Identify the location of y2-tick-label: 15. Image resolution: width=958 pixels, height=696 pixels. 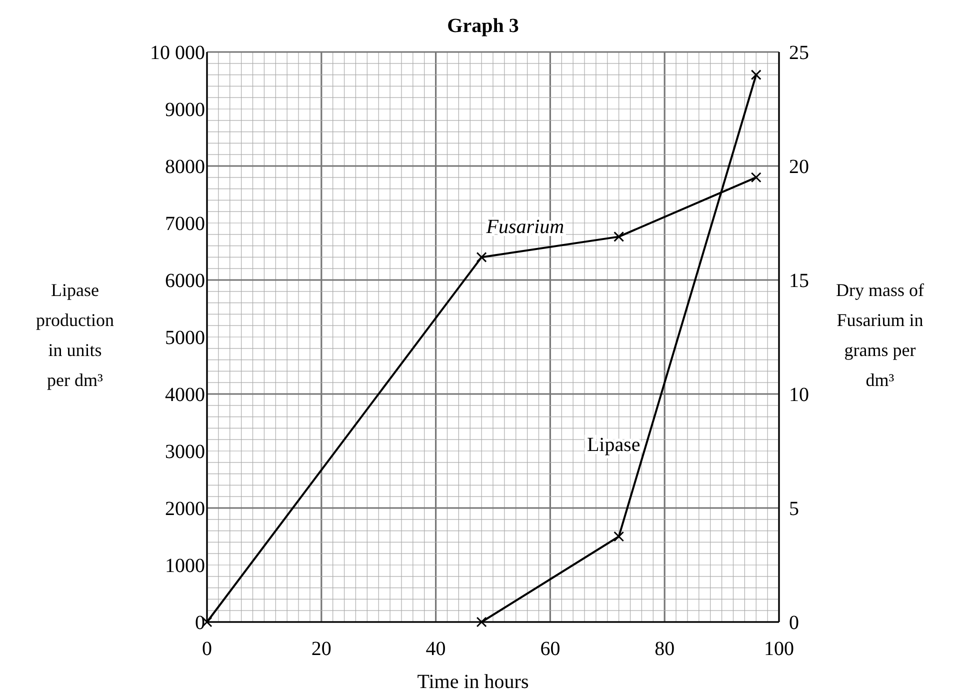
(799, 281).